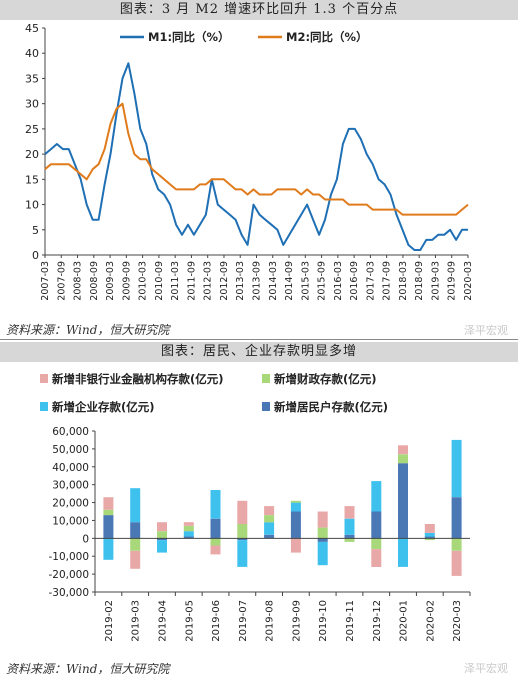 The image size is (518, 681). Describe the element at coordinates (162, 621) in the screenshot. I see `chart2-x-tick-label: 2019-04` at that location.